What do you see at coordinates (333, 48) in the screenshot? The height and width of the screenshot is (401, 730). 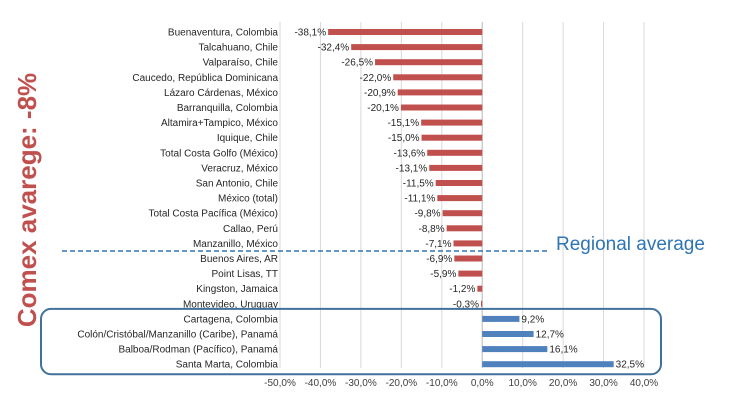 I see `data-label: -32,4%` at bounding box center [333, 48].